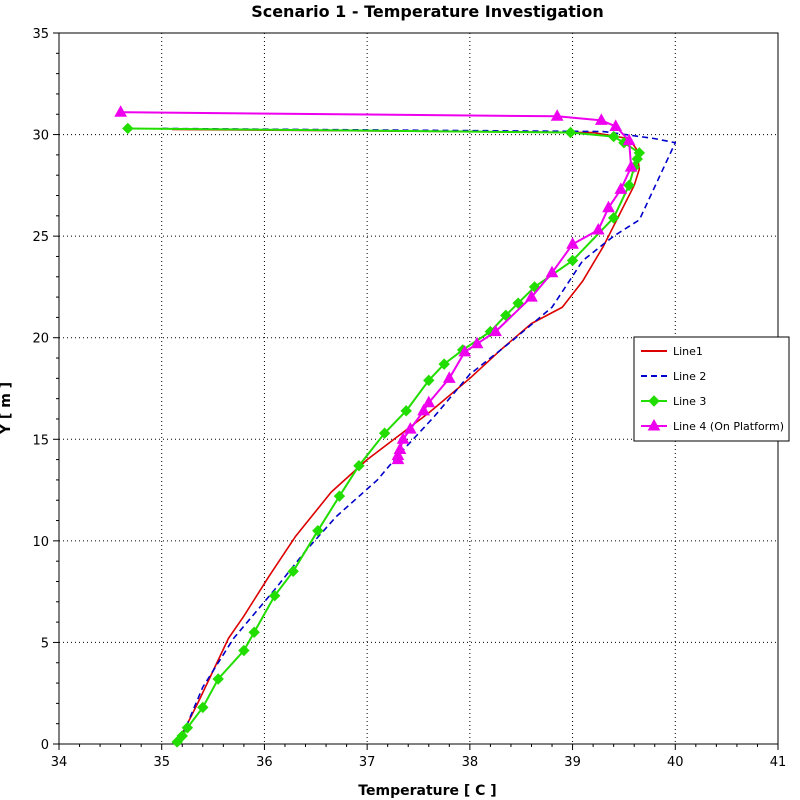 The width and height of the screenshot is (800, 800). What do you see at coordinates (675, 762) in the screenshot?
I see `x-tick-label: 40` at bounding box center [675, 762].